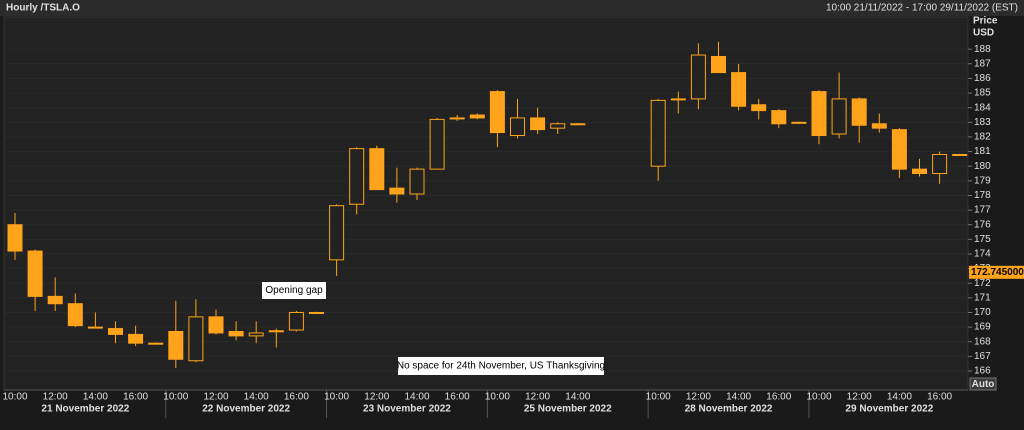 This screenshot has height=430, width=1024. Describe the element at coordinates (246, 409) in the screenshot. I see `day-label: 22 November 2022` at that location.